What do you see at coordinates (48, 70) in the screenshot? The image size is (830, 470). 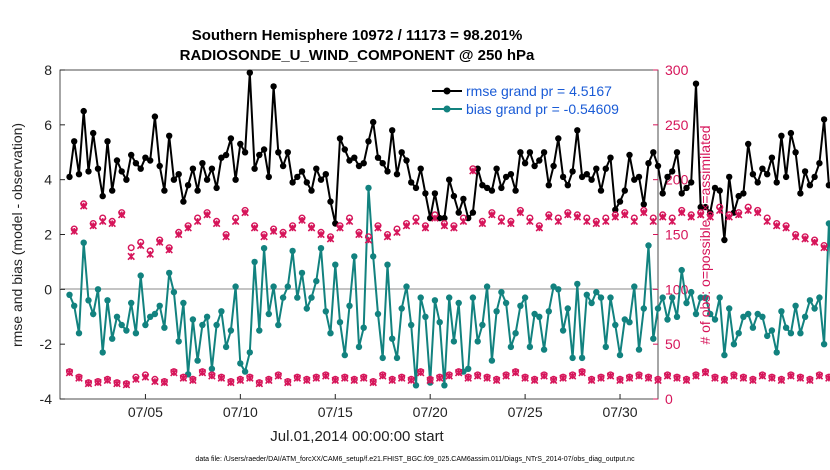 I see `y-tick-label: 8` at bounding box center [48, 70].